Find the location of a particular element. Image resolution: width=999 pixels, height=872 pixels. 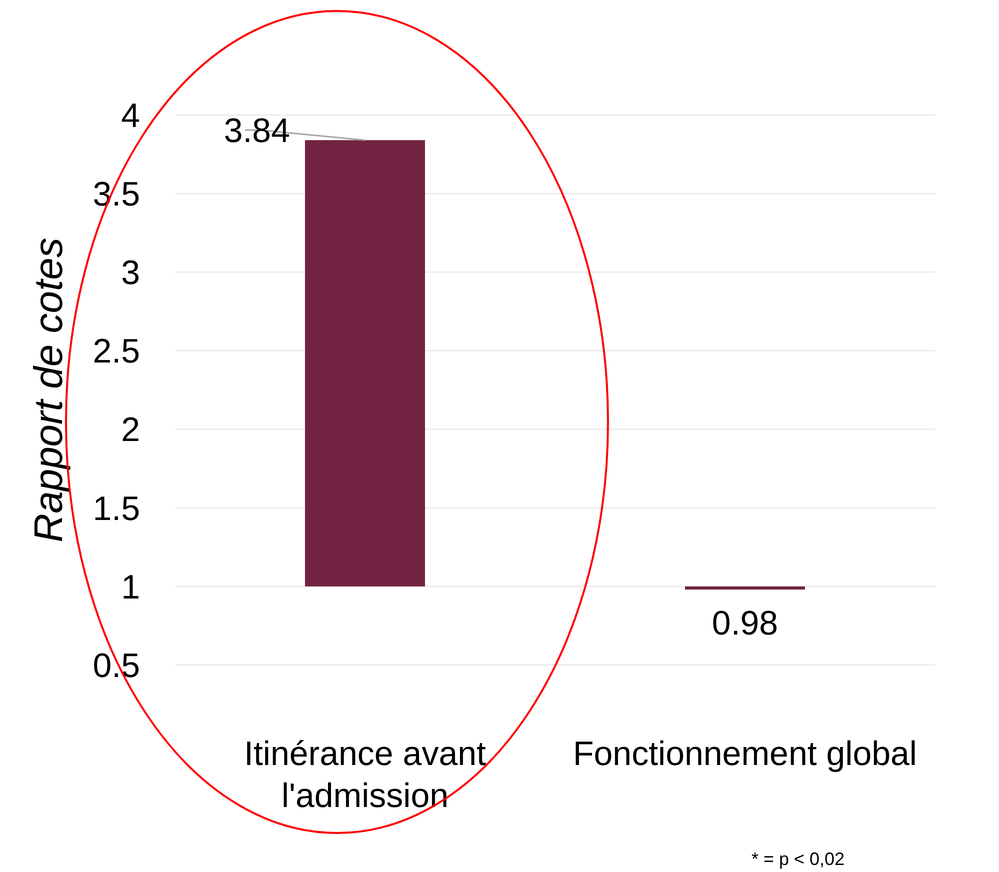

y-tick-label: 1 is located at coordinates (130, 587).